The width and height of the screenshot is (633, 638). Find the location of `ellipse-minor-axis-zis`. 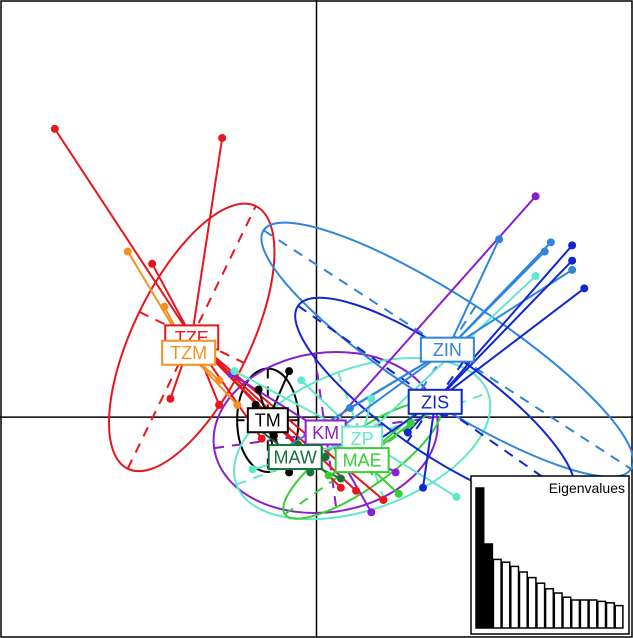

ellipse-minor-axis-zis is located at coordinates (435, 402).